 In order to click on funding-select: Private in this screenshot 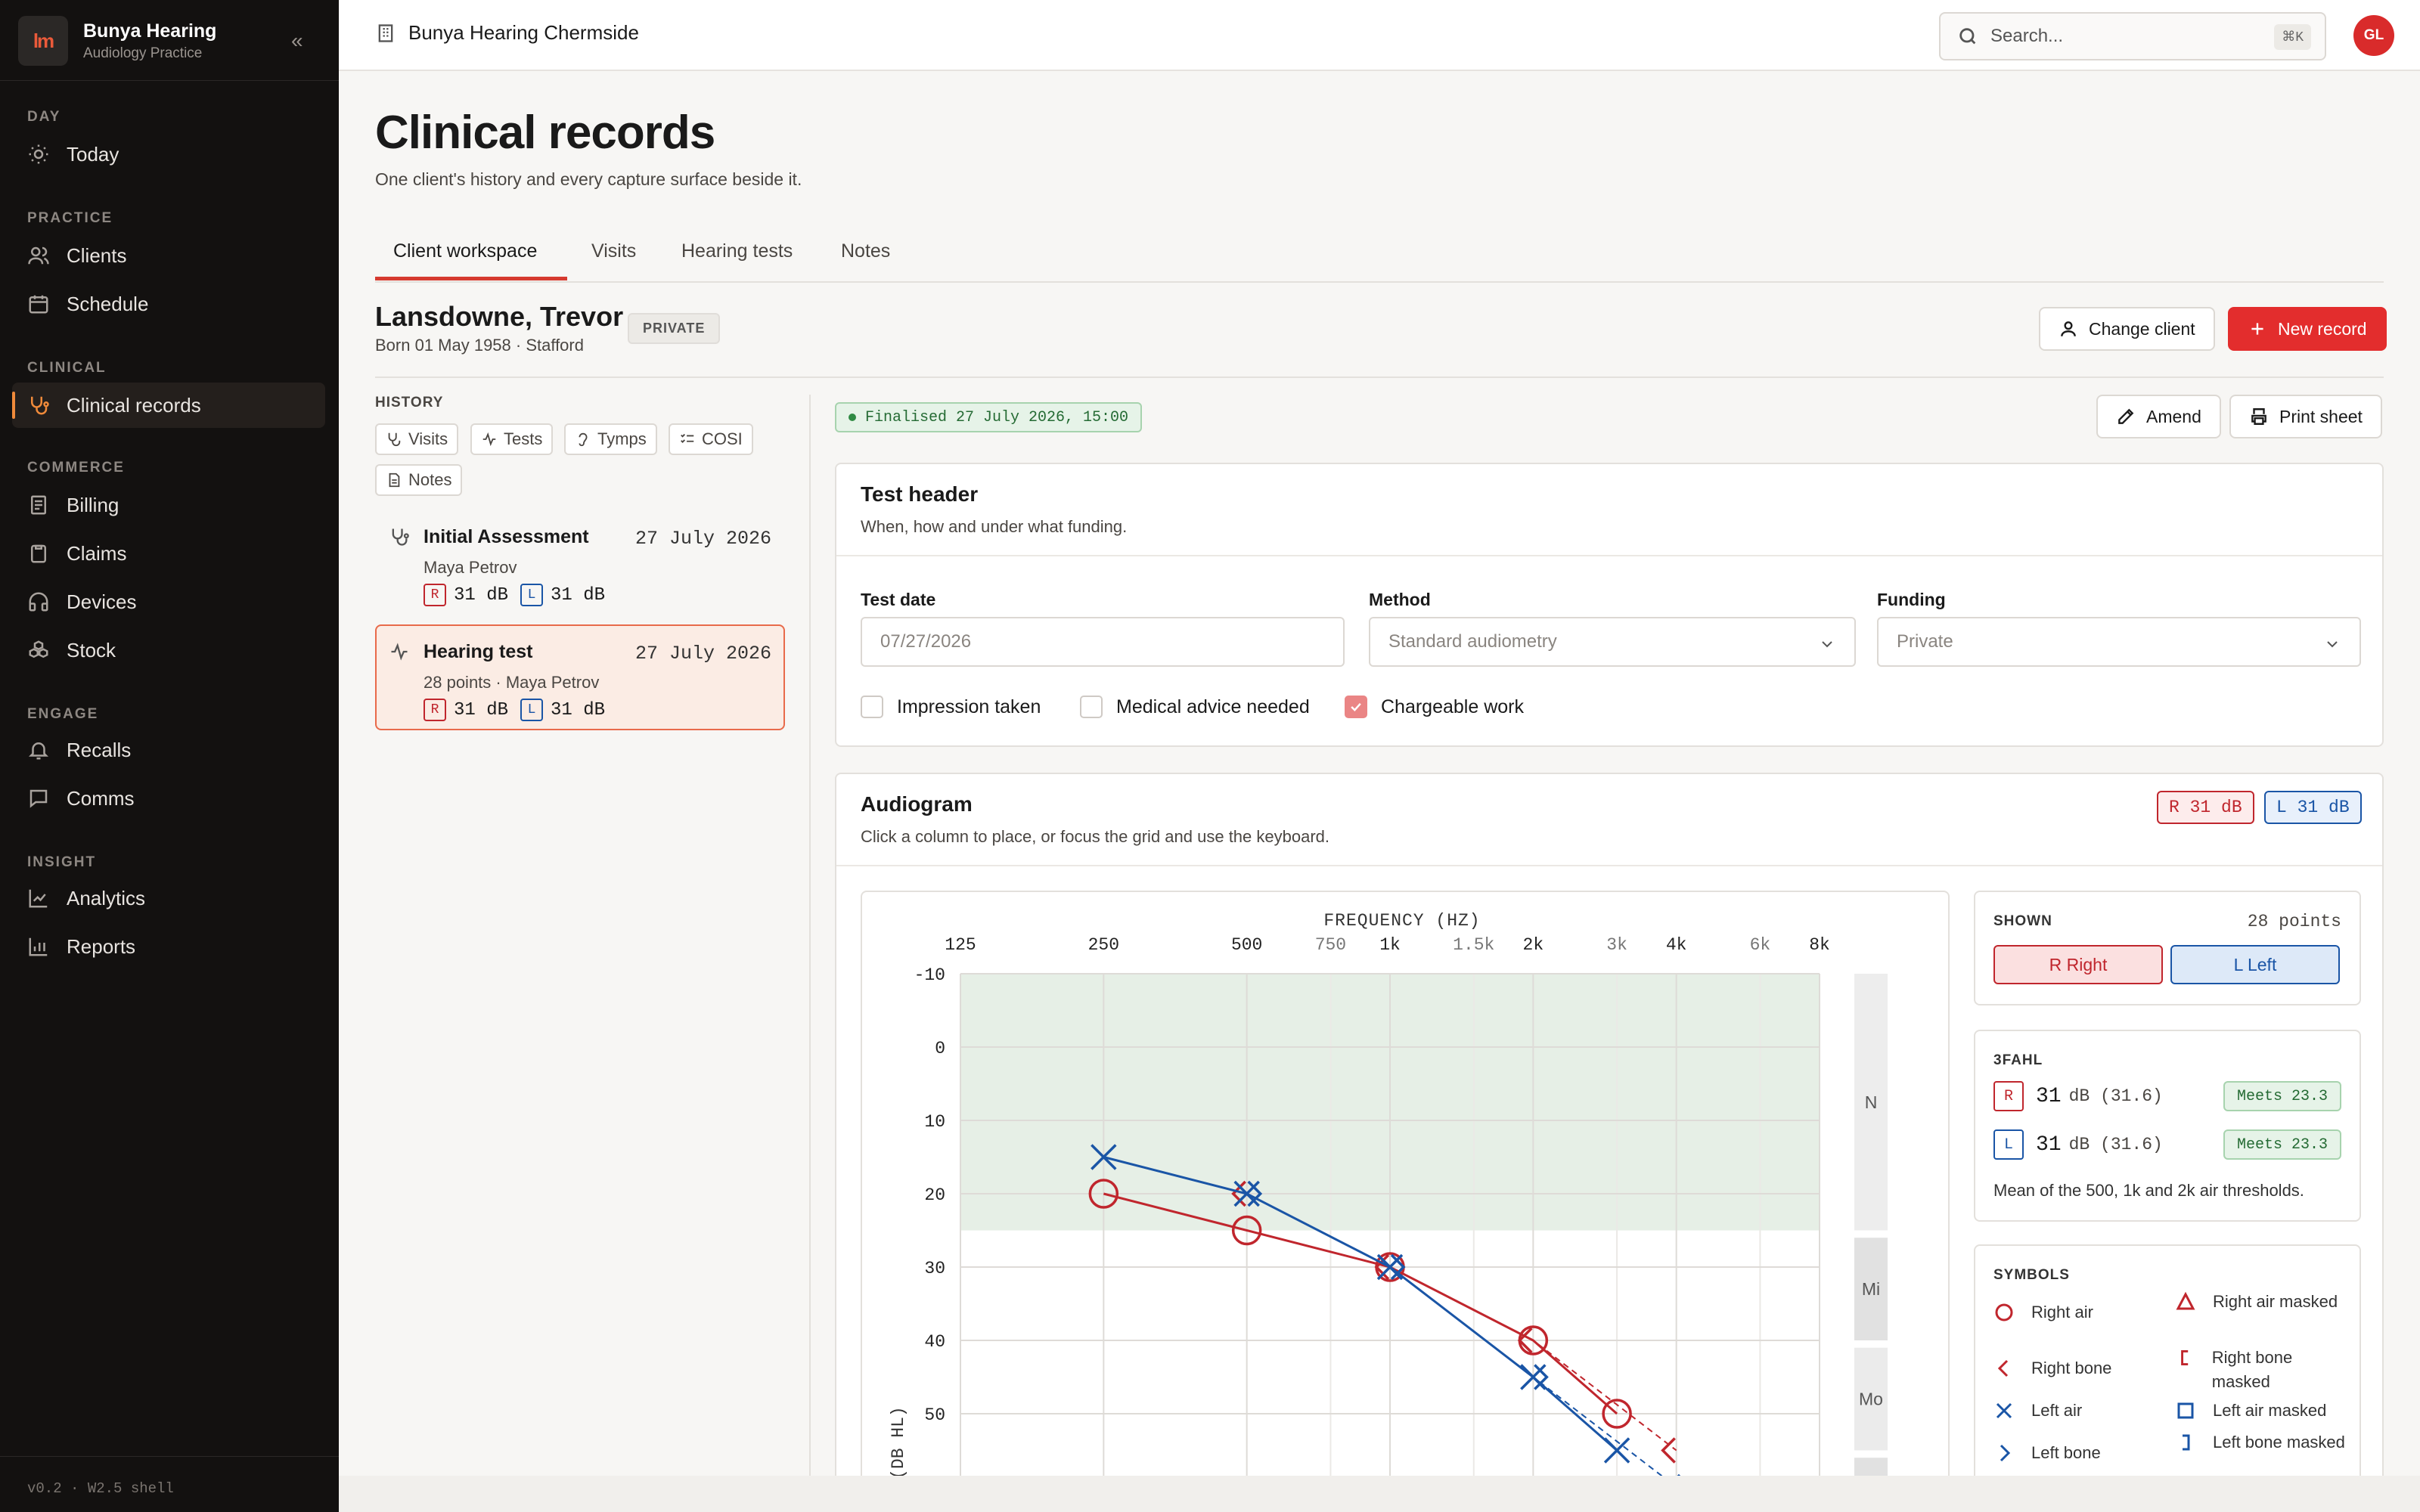, I will do `click(2119, 642)`.